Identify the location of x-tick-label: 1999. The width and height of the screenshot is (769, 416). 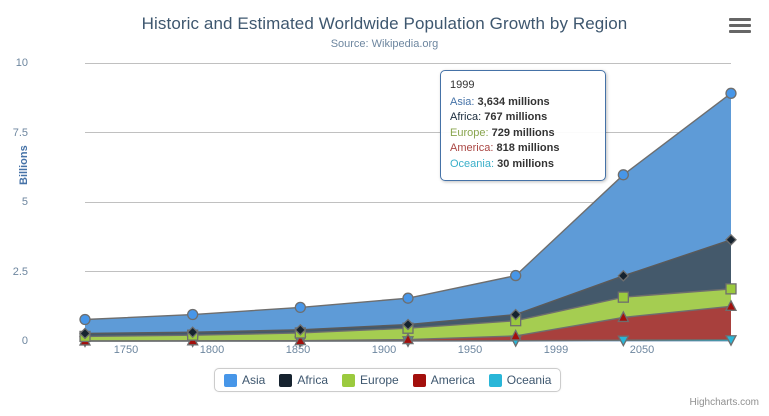
(556, 350).